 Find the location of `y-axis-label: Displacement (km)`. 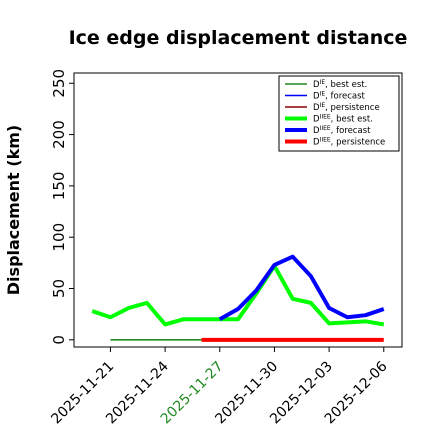

y-axis-label: Displacement (km) is located at coordinates (13, 210).